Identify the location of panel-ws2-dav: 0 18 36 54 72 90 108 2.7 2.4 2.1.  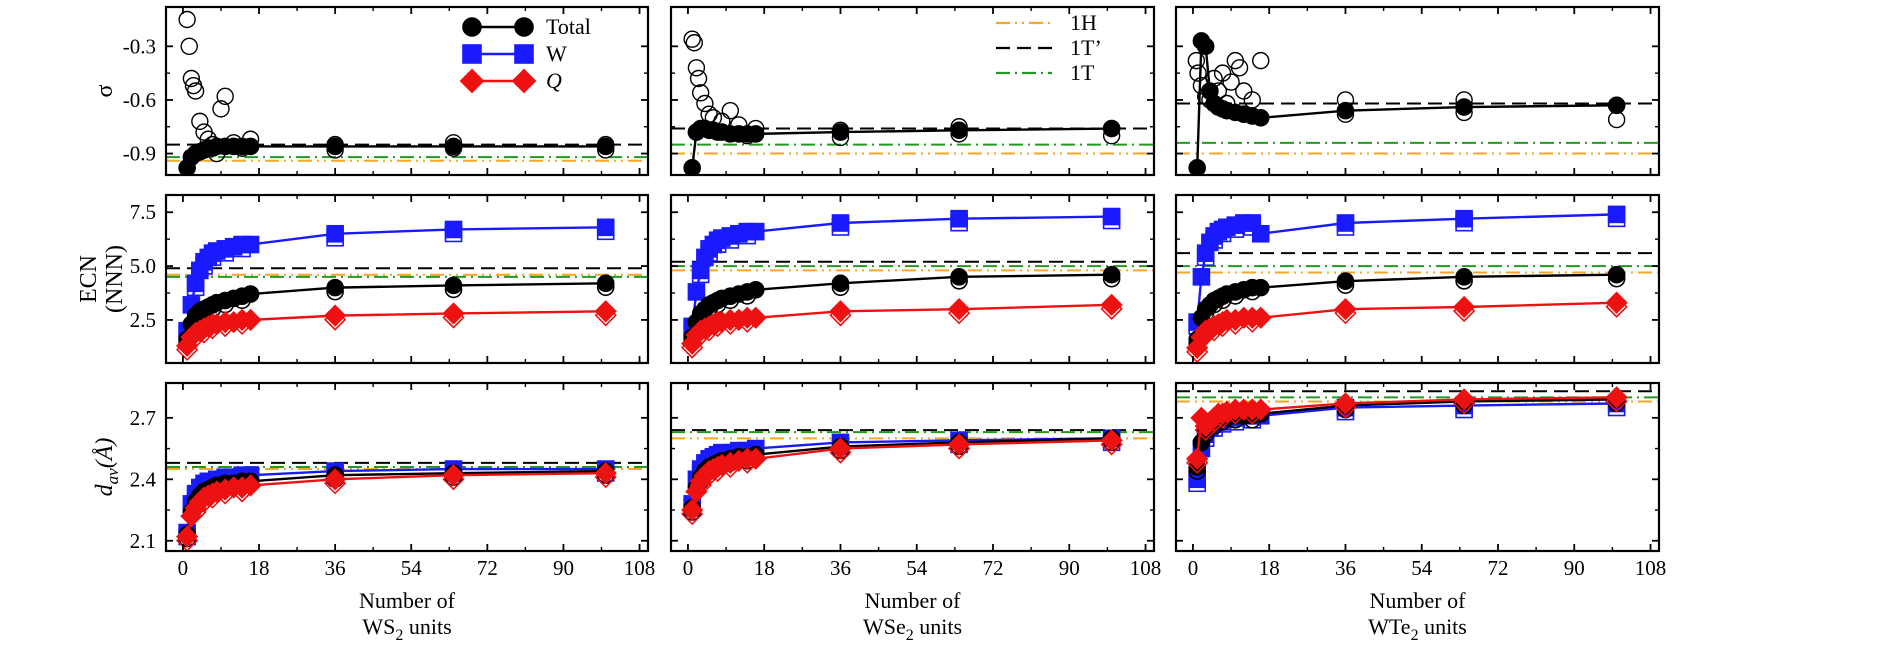
(393, 480).